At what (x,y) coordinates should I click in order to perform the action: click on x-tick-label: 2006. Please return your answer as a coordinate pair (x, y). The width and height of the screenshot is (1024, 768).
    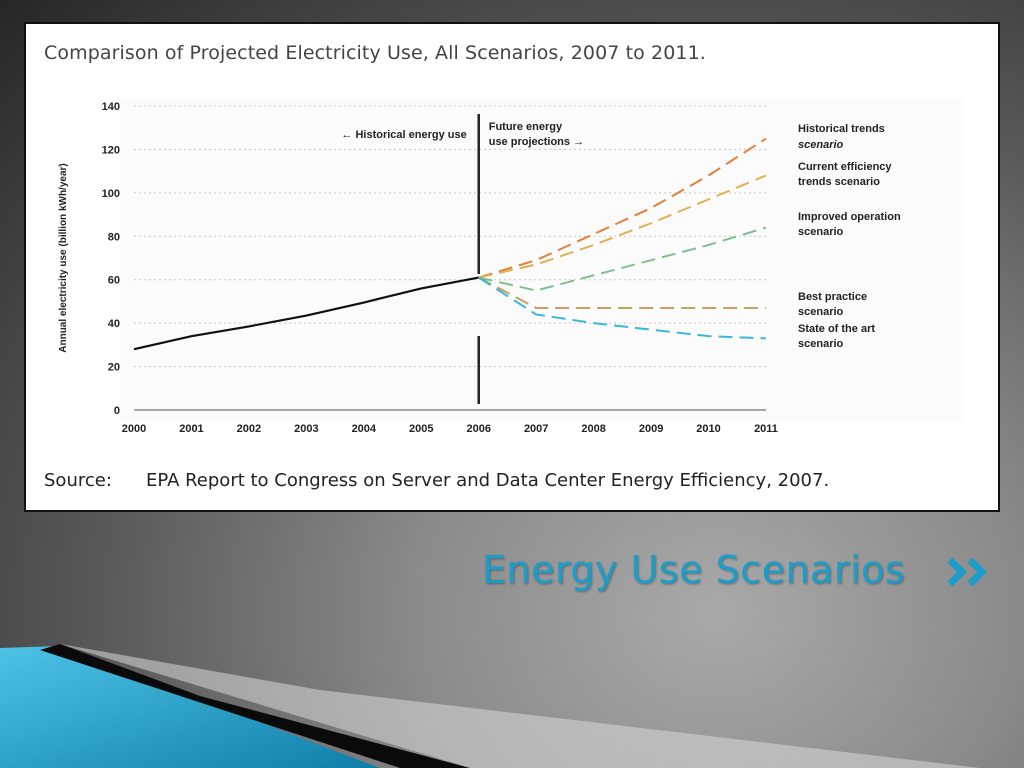
    Looking at the image, I should click on (478, 429).